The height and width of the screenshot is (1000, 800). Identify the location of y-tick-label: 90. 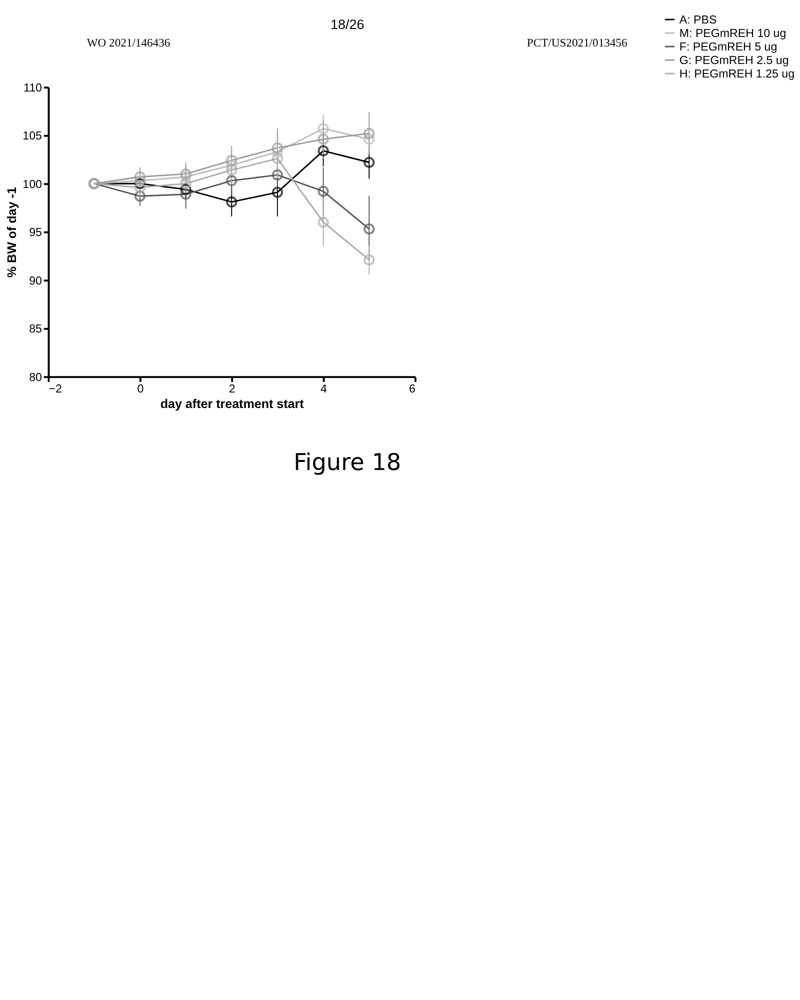
(35, 281).